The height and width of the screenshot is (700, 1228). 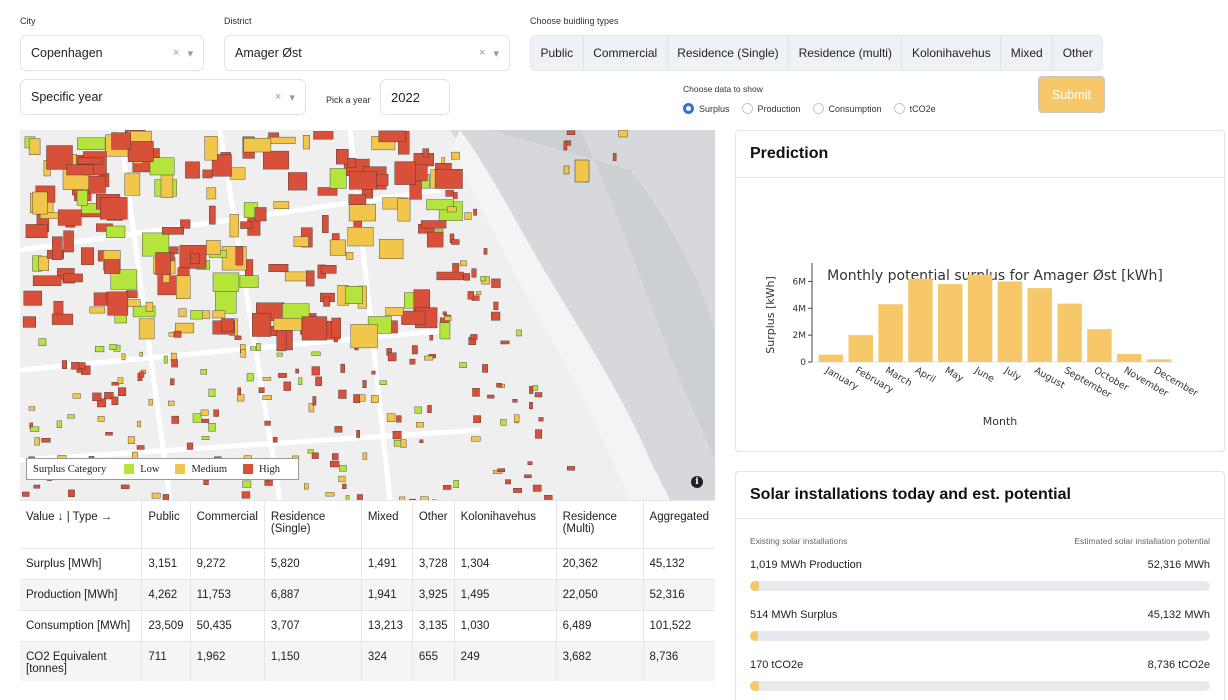 I want to click on table-header: Commercial, so click(x=227, y=524).